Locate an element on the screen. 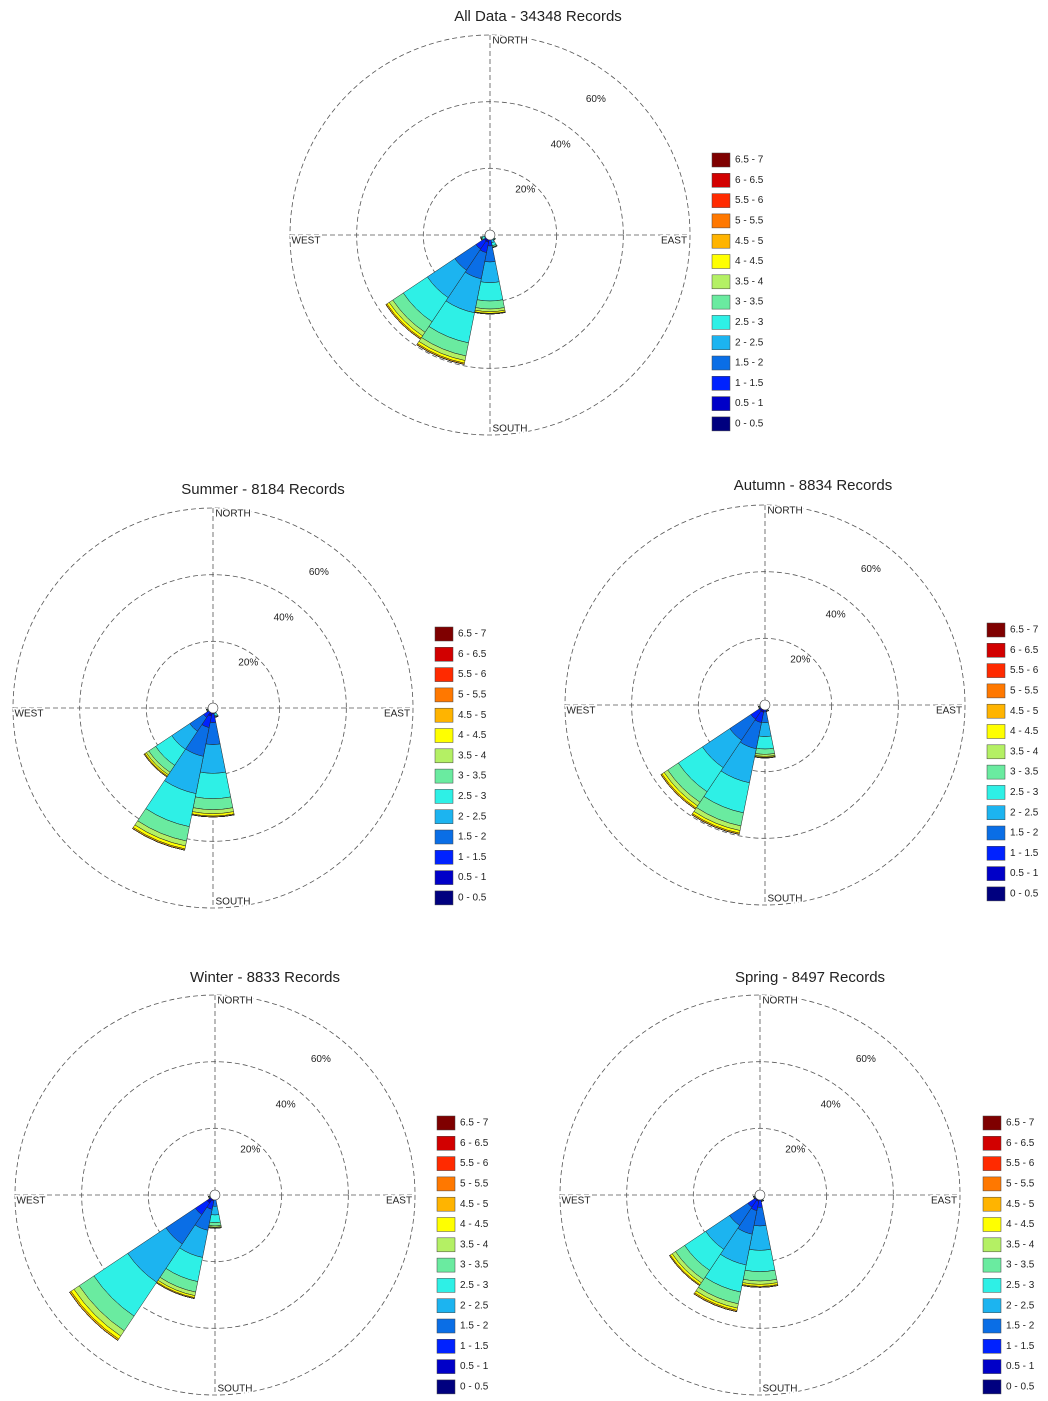 The width and height of the screenshot is (1048, 1401). legend-label: 0.5 - 1 is located at coordinates (474, 1366).